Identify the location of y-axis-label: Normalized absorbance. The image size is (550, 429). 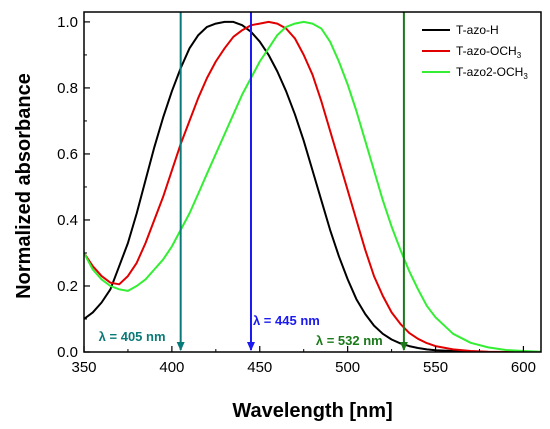
(24, 186).